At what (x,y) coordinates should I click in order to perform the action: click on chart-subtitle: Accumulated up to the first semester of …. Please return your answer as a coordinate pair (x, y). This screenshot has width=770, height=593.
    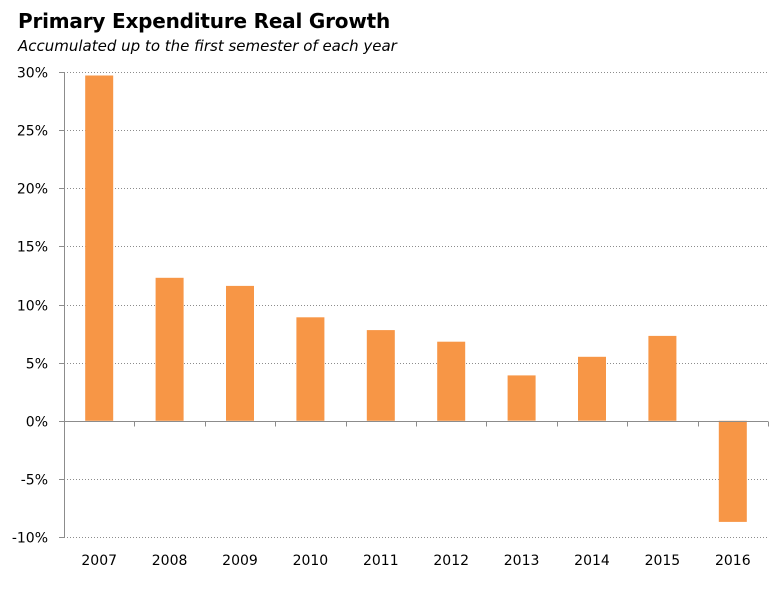
    Looking at the image, I should click on (207, 46).